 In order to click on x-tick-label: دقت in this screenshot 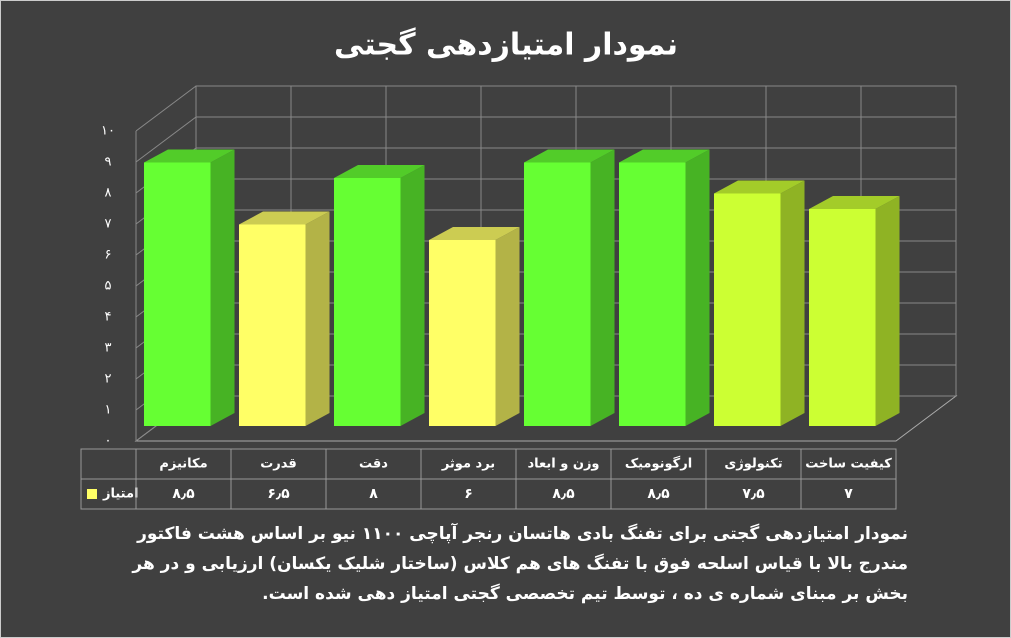, I will do `click(373, 464)`.